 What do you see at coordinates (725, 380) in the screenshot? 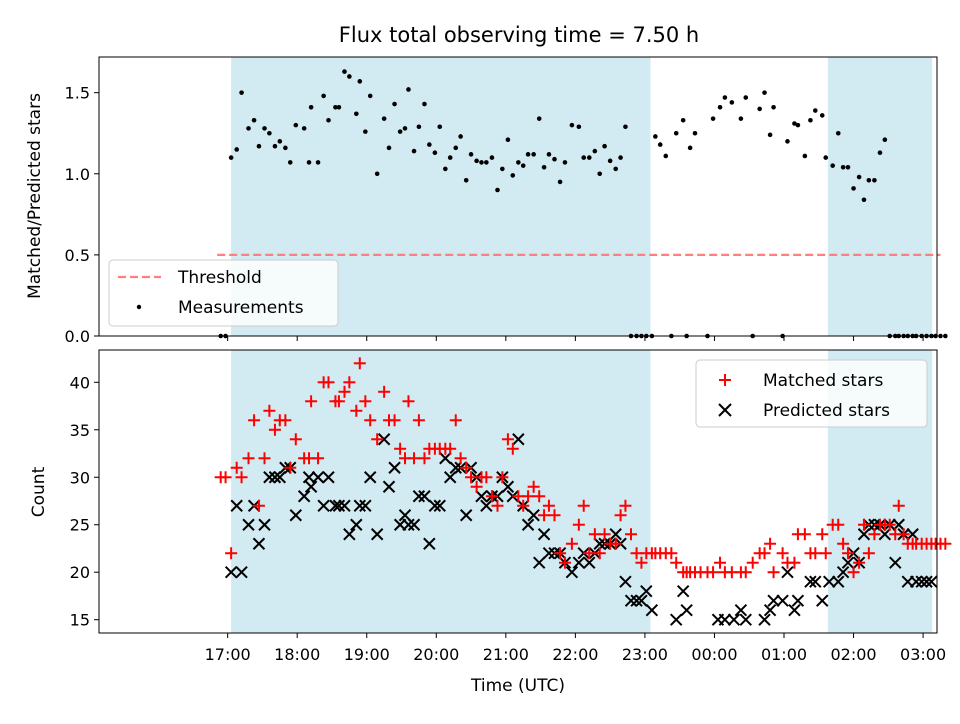
I see `legend-matched-swatch` at bounding box center [725, 380].